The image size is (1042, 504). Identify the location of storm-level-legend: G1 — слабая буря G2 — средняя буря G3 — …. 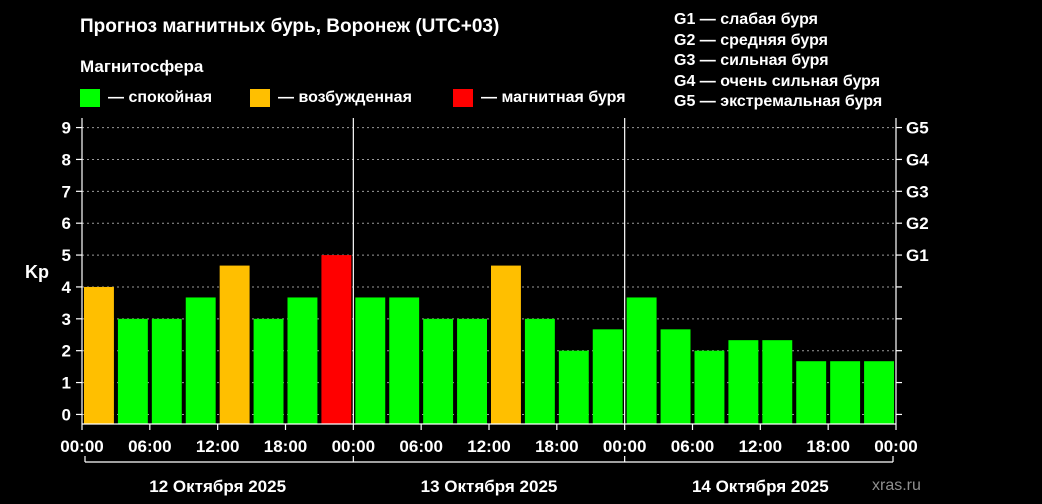
(778, 61).